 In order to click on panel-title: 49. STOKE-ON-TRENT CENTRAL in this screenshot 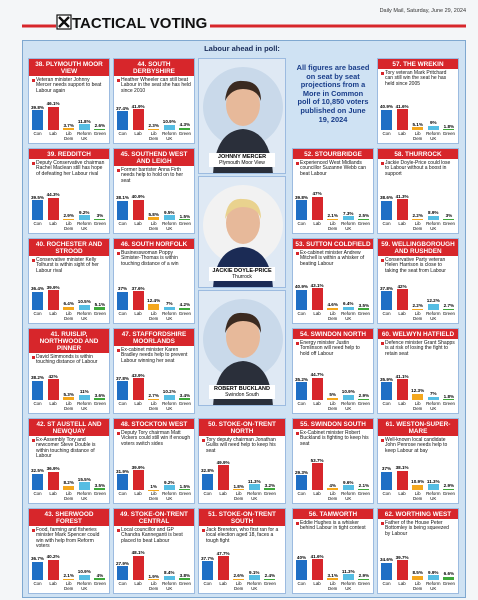, I will do `click(154, 517)`.